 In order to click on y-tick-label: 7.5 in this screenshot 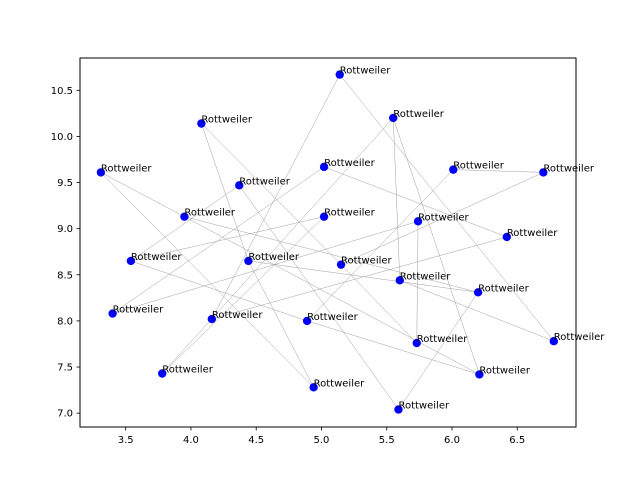, I will do `click(65, 368)`.